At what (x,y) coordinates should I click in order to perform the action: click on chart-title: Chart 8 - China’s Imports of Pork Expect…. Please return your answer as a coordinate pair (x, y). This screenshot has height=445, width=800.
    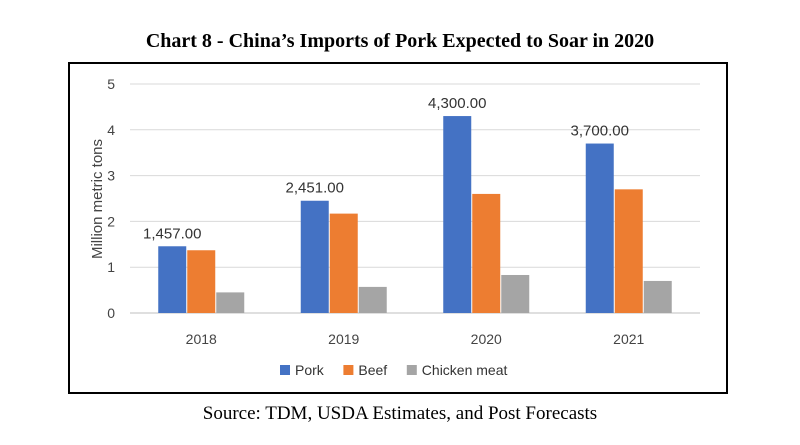
    Looking at the image, I should click on (400, 41).